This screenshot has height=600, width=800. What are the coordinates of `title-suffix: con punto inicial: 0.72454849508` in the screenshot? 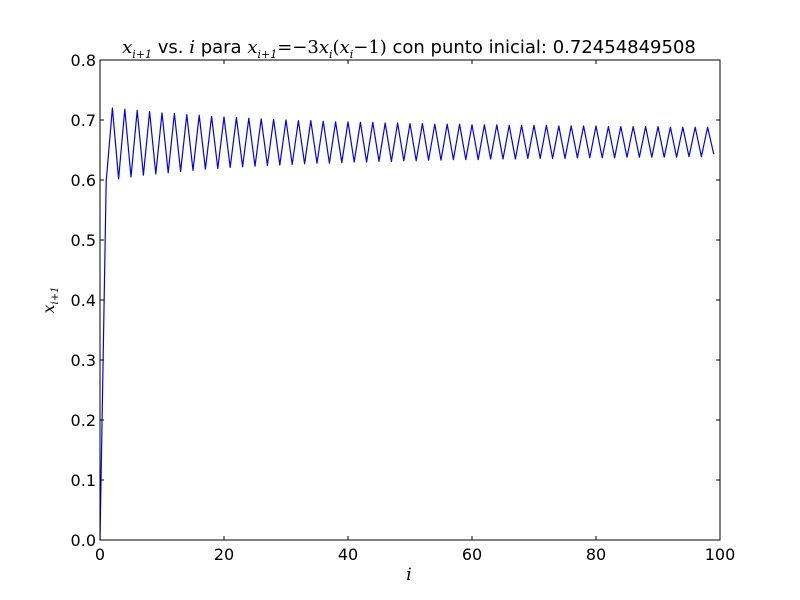 It's located at (541, 47).